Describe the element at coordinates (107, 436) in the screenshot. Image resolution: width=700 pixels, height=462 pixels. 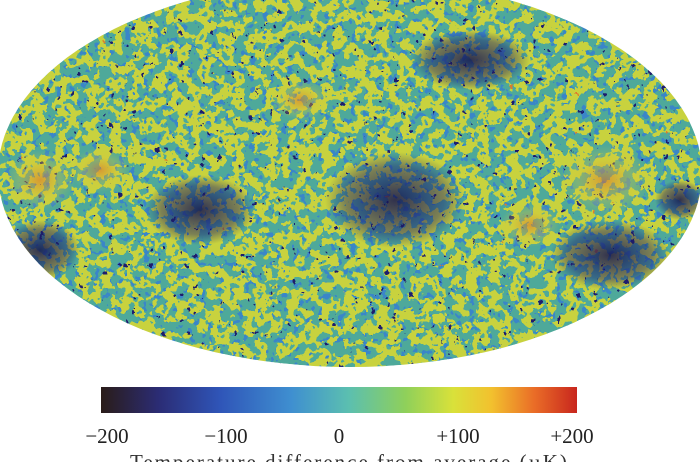
I see `colorbar-tick-minus-200: −200` at that location.